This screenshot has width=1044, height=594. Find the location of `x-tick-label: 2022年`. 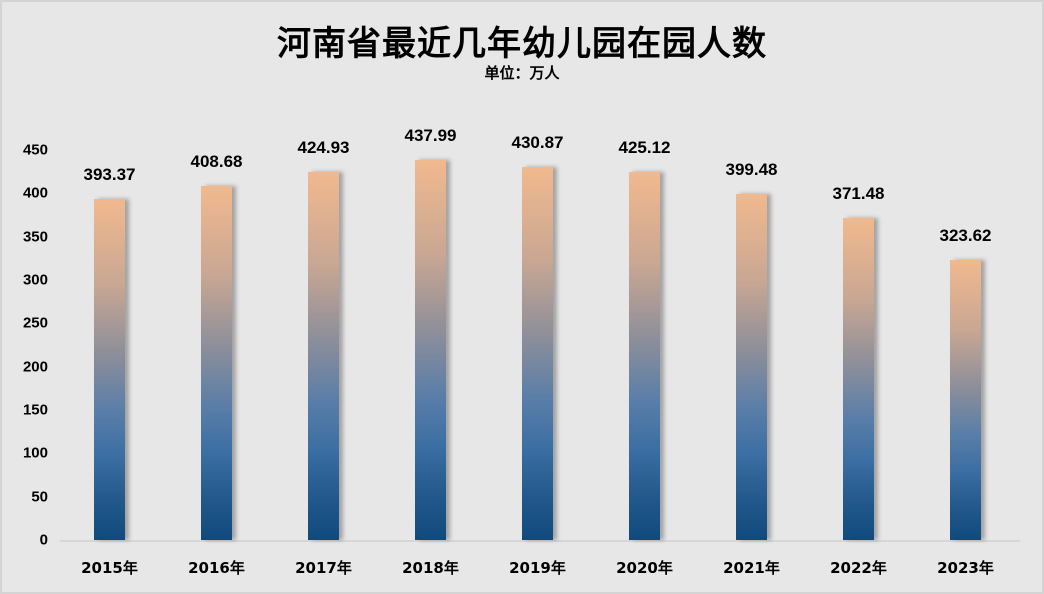

x-tick-label: 2022年 is located at coordinates (858, 568).